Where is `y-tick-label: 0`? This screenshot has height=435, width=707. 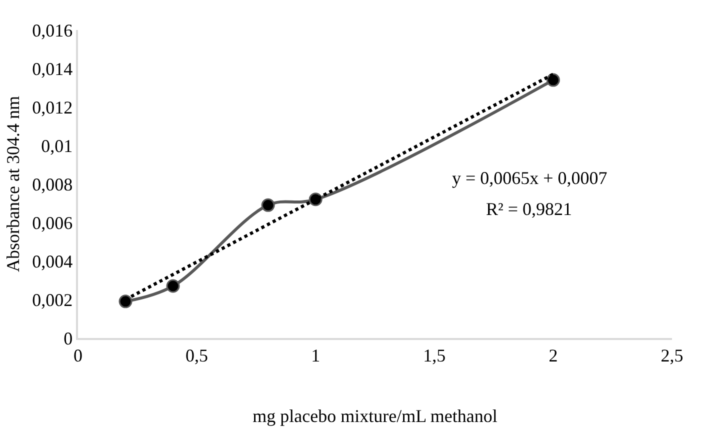
y-tick-label: 0 is located at coordinates (68, 338).